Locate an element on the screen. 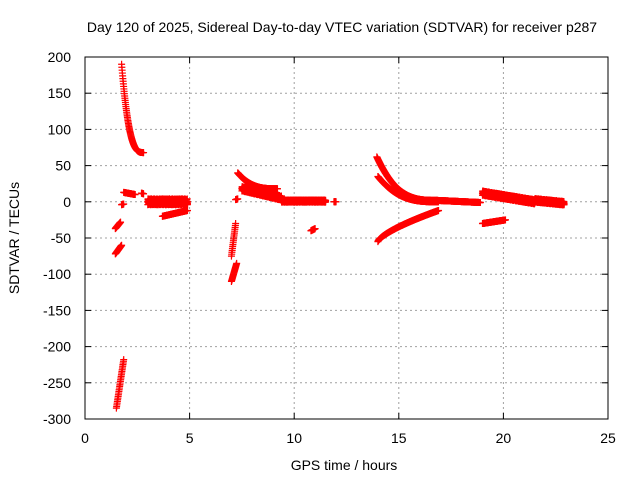  y-tick-label: -200 is located at coordinates (57, 347).